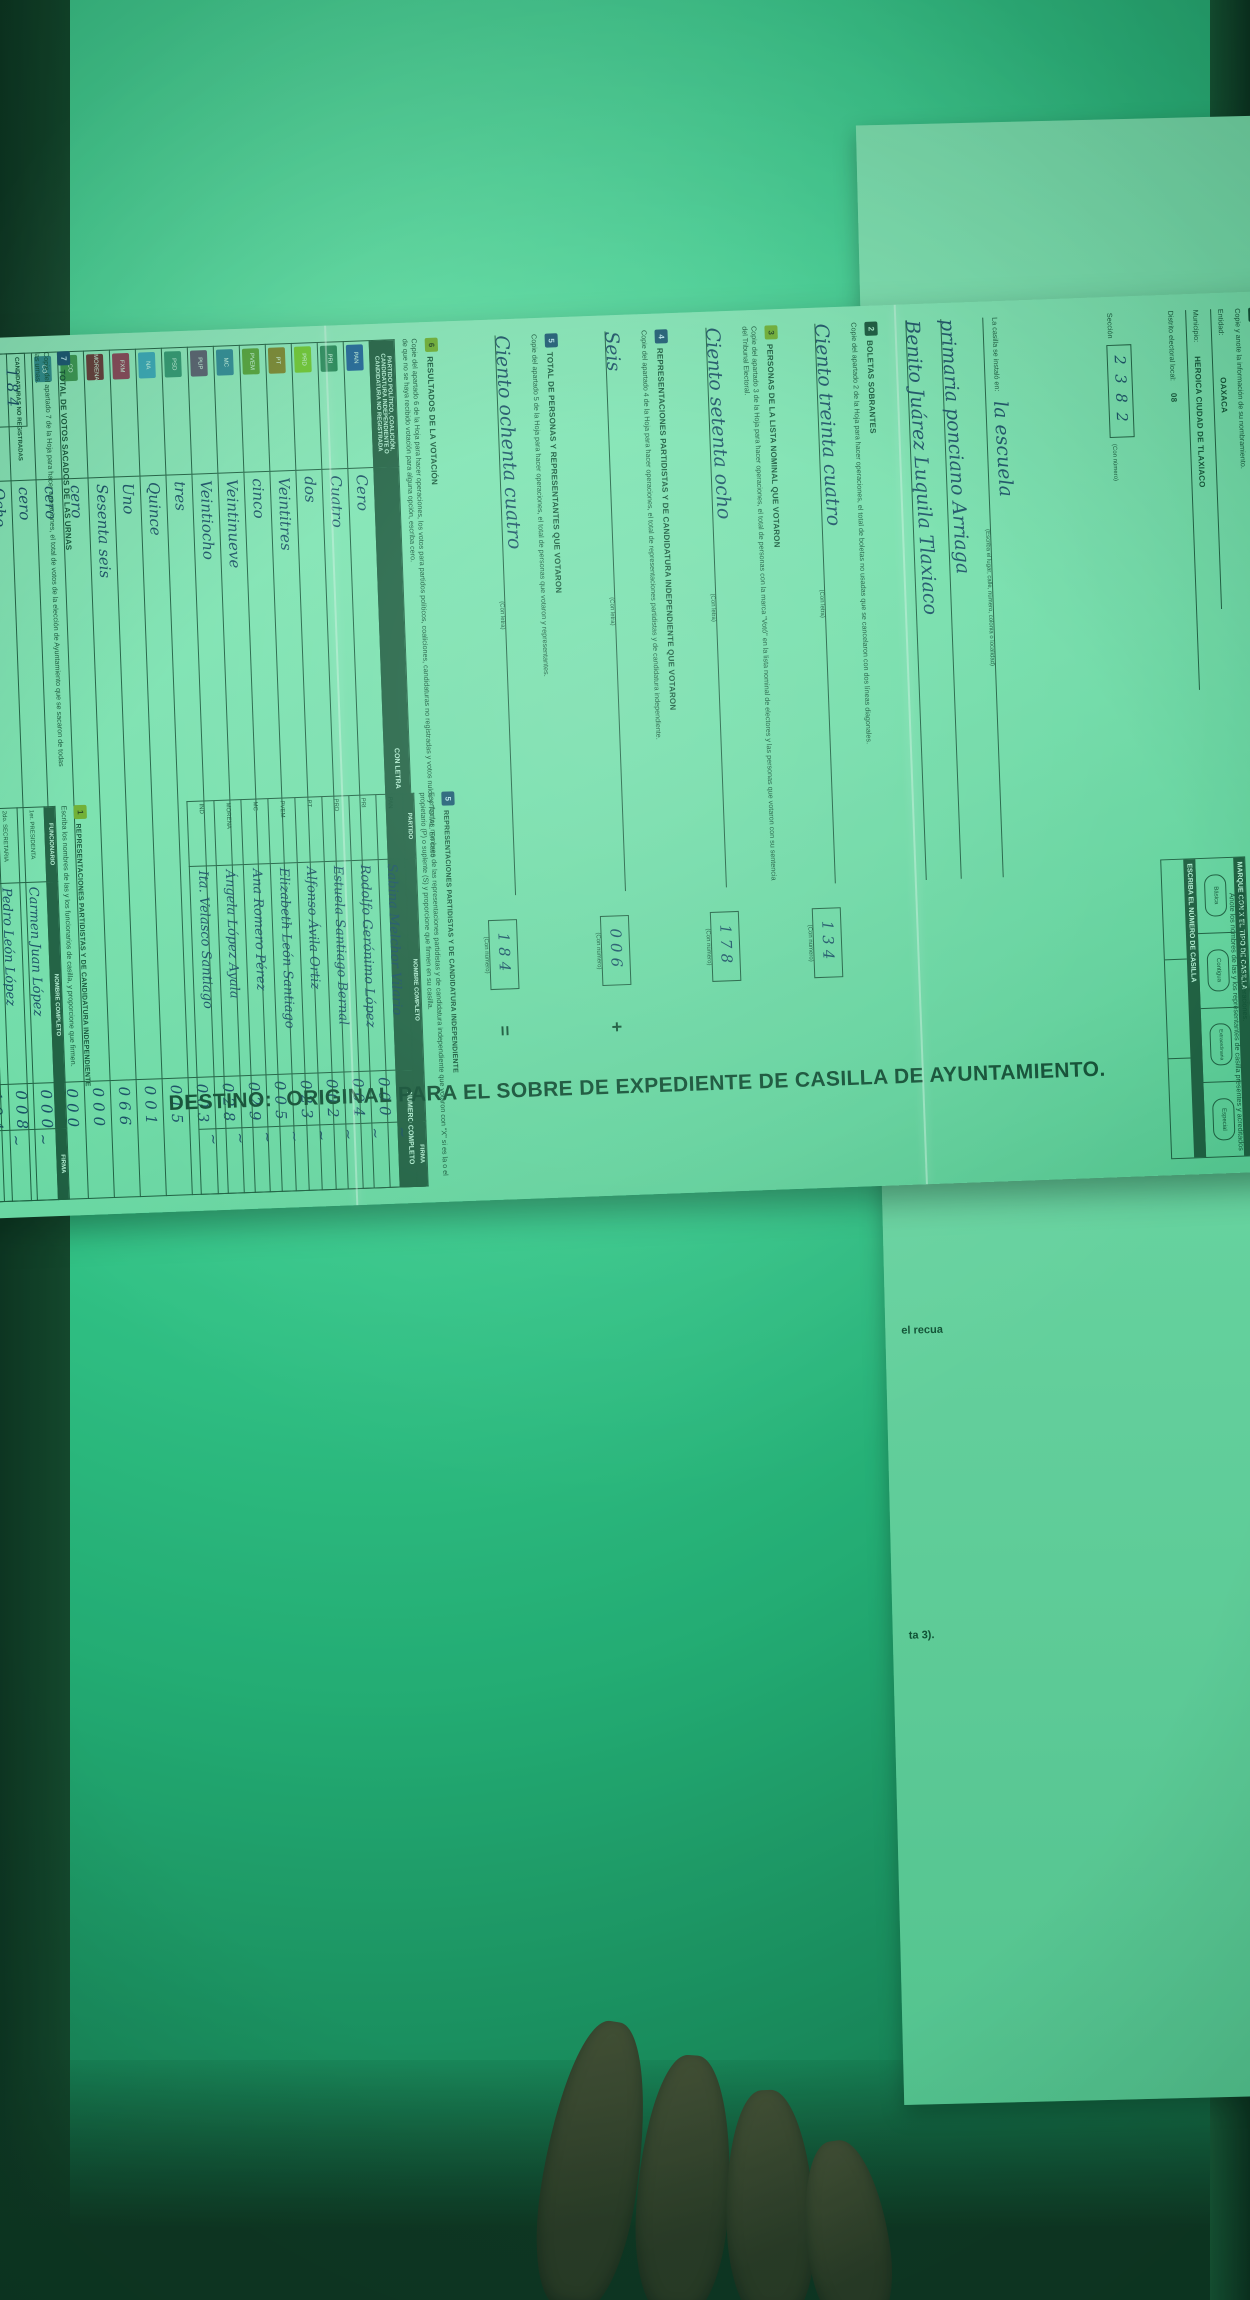  I want to click on party-logo-icon: PUP, so click(198, 363).